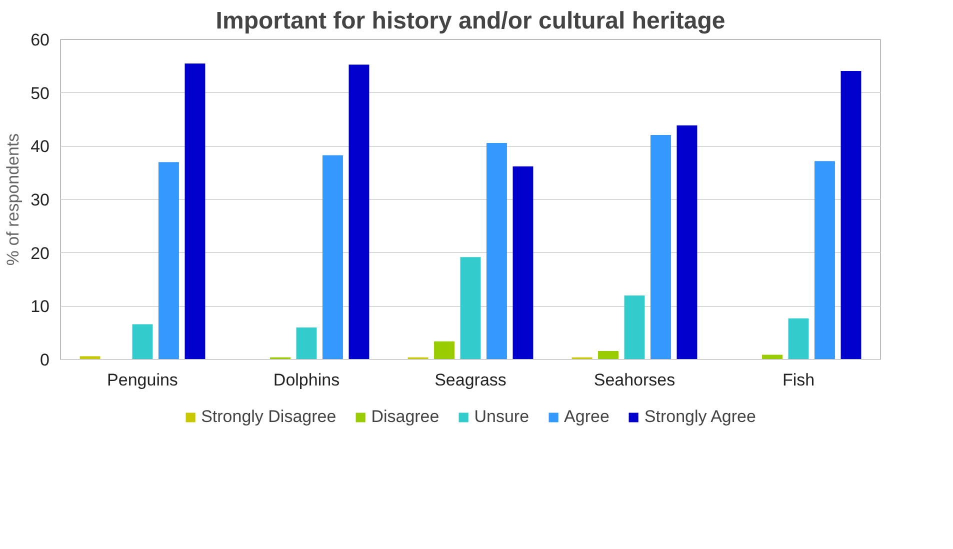  Describe the element at coordinates (635, 380) in the screenshot. I see `x-tick-label: Seahorses` at that location.